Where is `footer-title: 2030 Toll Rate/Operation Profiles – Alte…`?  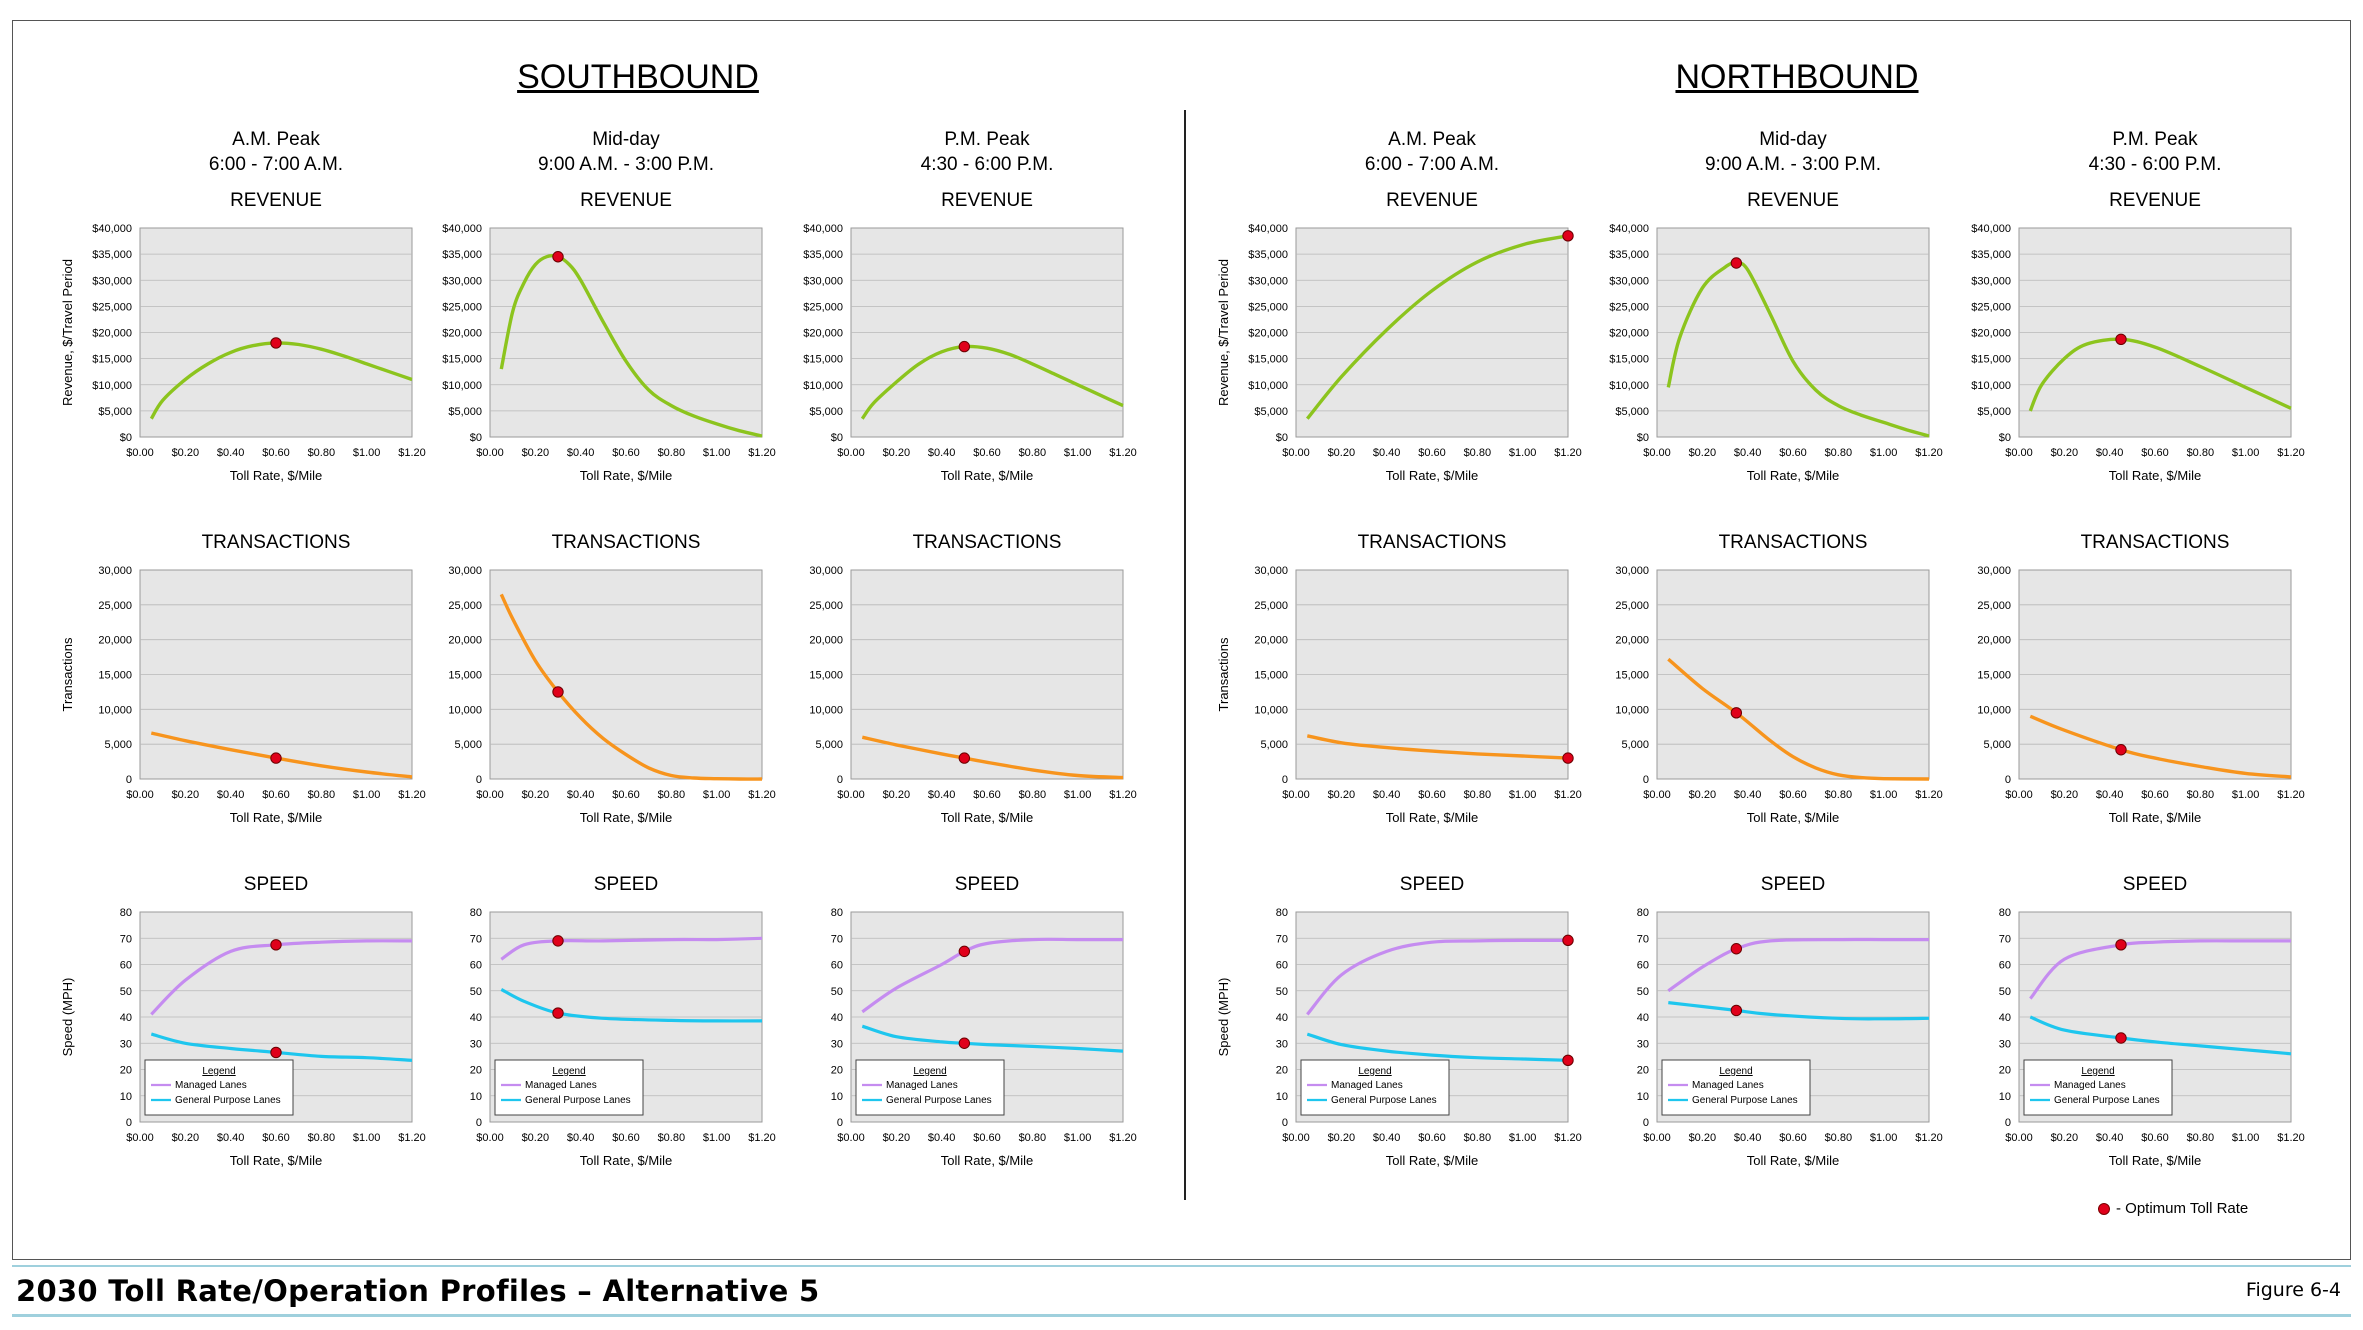 footer-title: 2030 Toll Rate/Operation Profiles – Alte… is located at coordinates (418, 1291).